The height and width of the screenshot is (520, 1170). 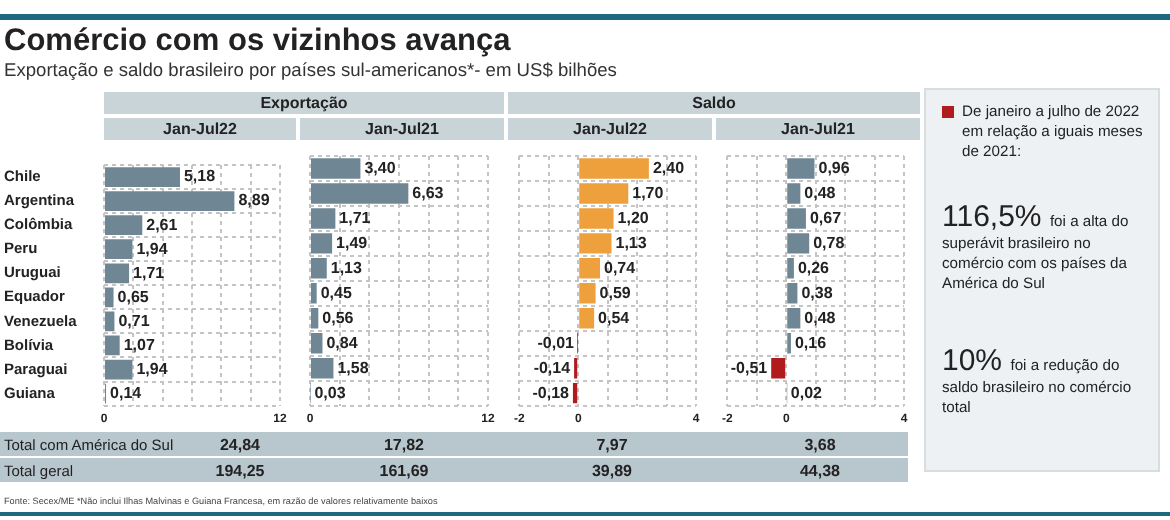 What do you see at coordinates (820, 471) in the screenshot?
I see `text: 44,38` at bounding box center [820, 471].